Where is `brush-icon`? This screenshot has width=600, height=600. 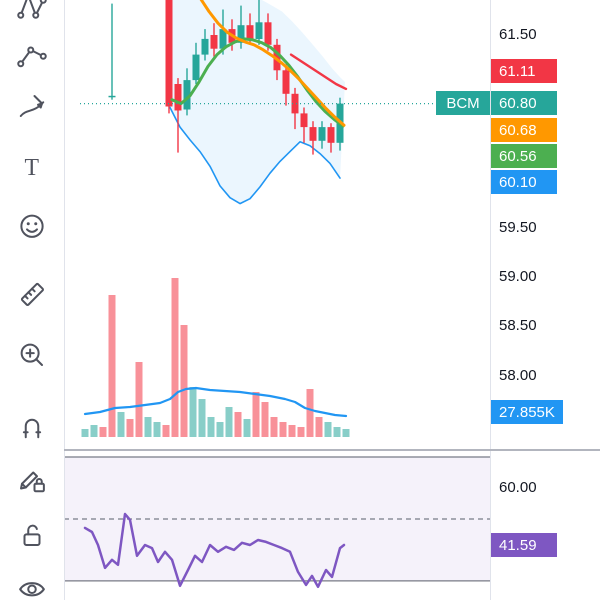 brush-icon is located at coordinates (32, 106).